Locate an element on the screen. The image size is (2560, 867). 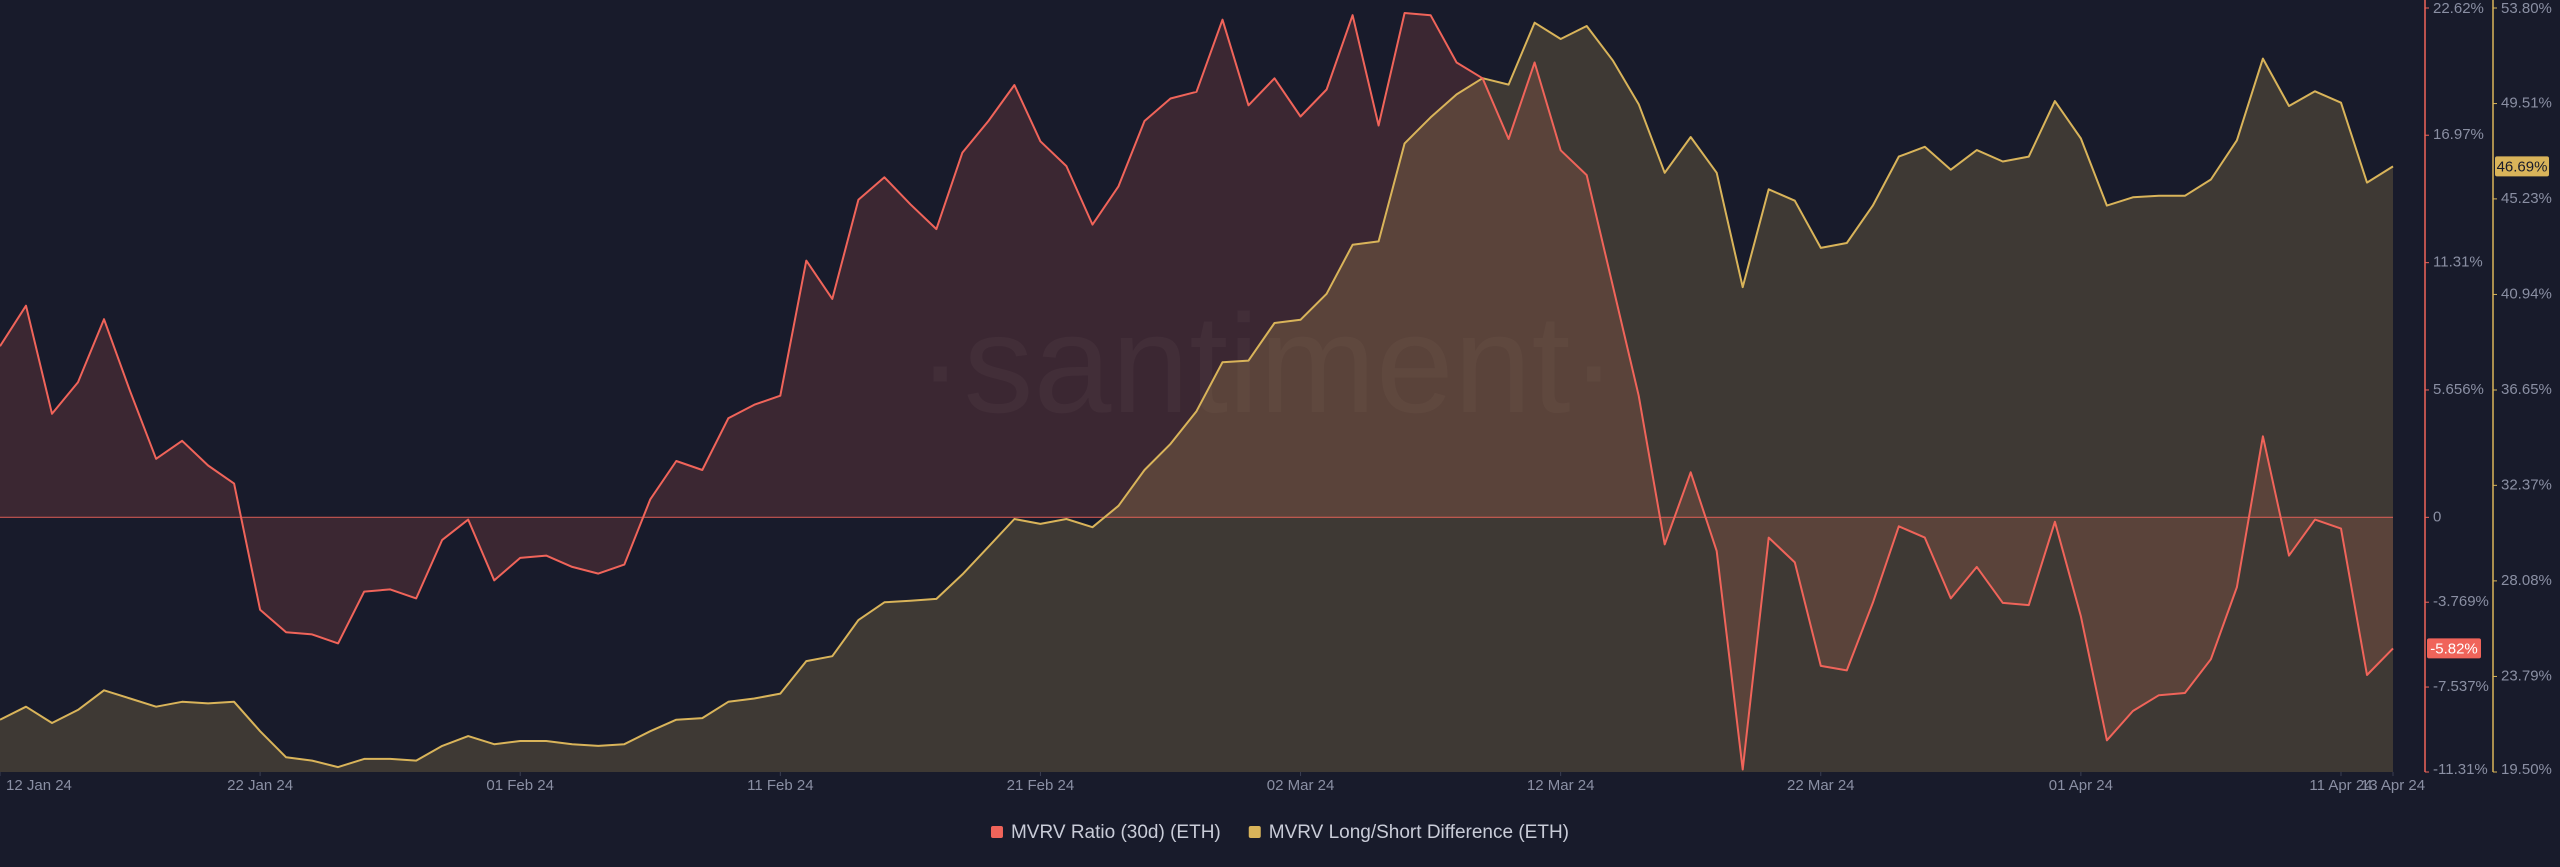
y2-tick-label: 53.80% is located at coordinates (2526, 8).